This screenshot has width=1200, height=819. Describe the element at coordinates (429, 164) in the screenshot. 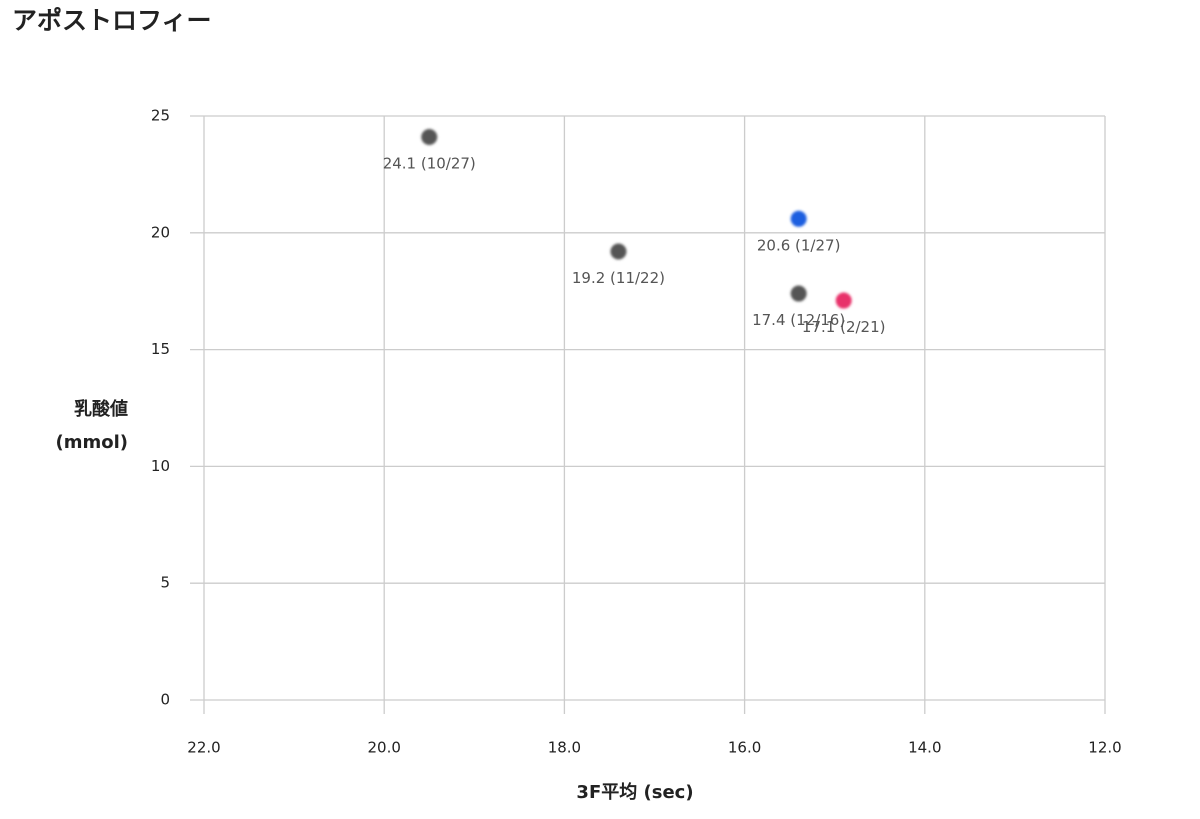

I see `data-label: 24.1 (10/27)` at that location.